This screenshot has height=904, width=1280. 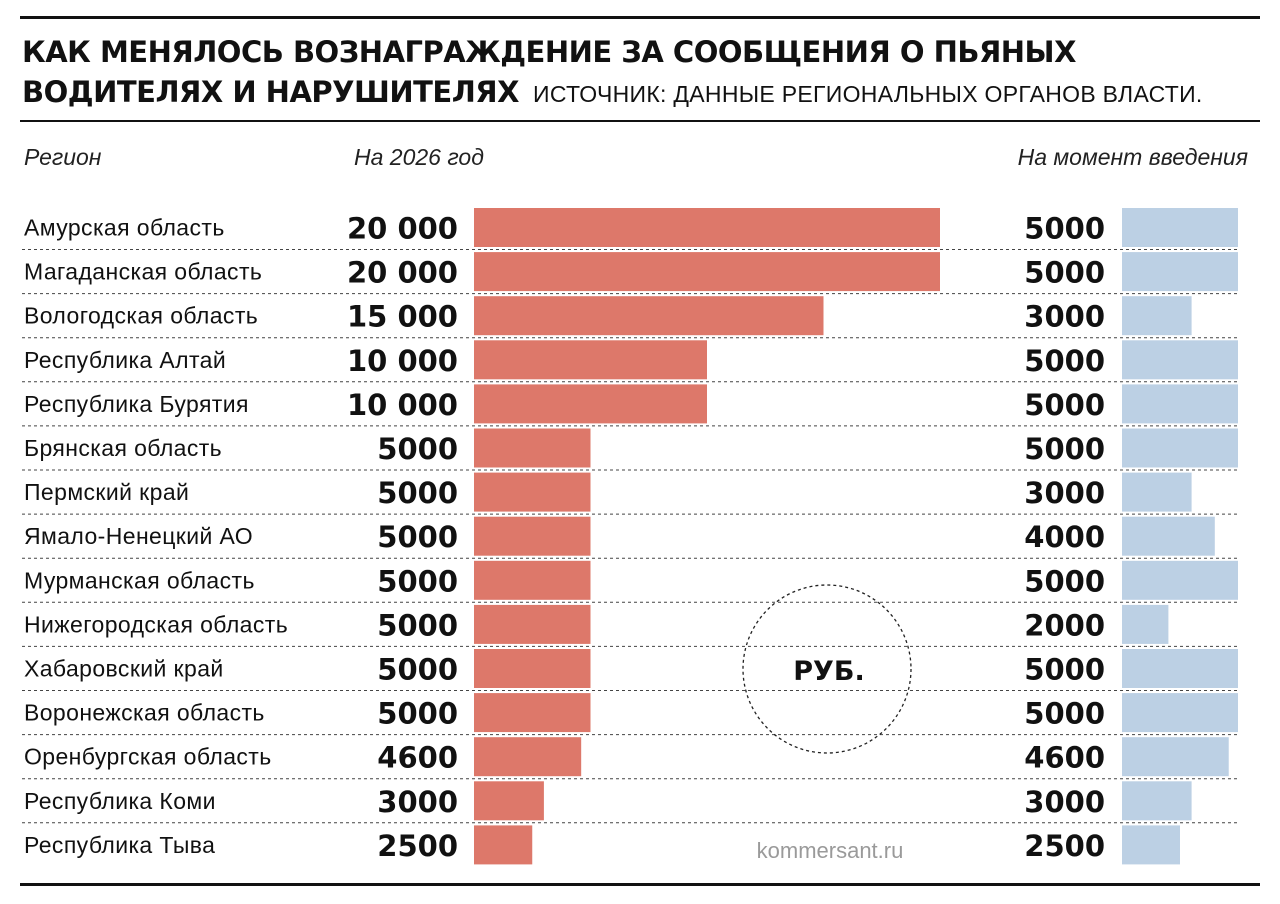 What do you see at coordinates (417, 802) in the screenshot?
I see `value-label-current: 3000` at bounding box center [417, 802].